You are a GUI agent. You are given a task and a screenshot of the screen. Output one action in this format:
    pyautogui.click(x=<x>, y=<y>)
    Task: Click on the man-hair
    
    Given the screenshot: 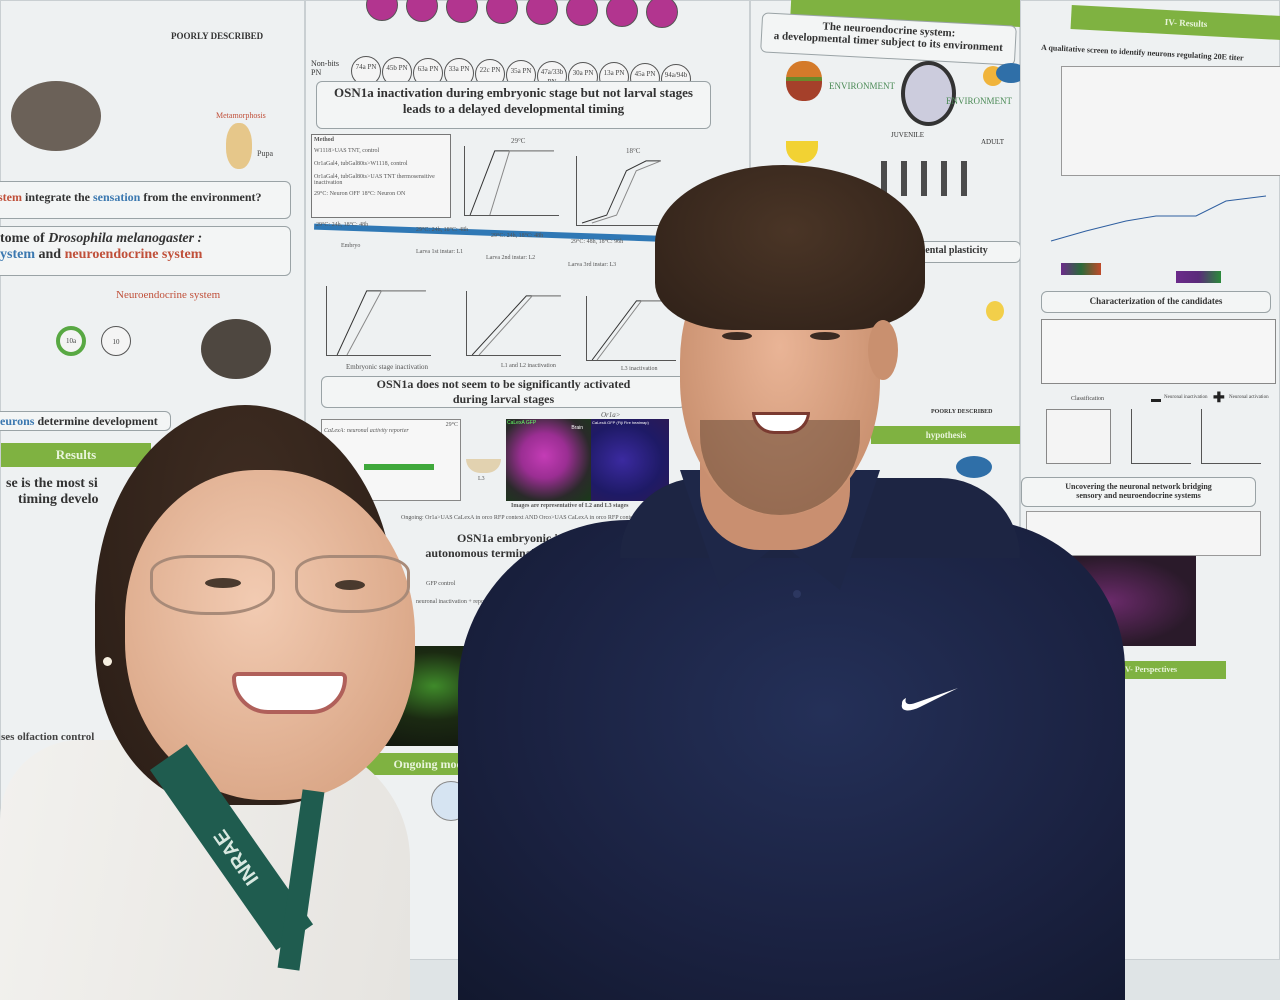 What is the action you would take?
    pyautogui.click(x=790, y=247)
    